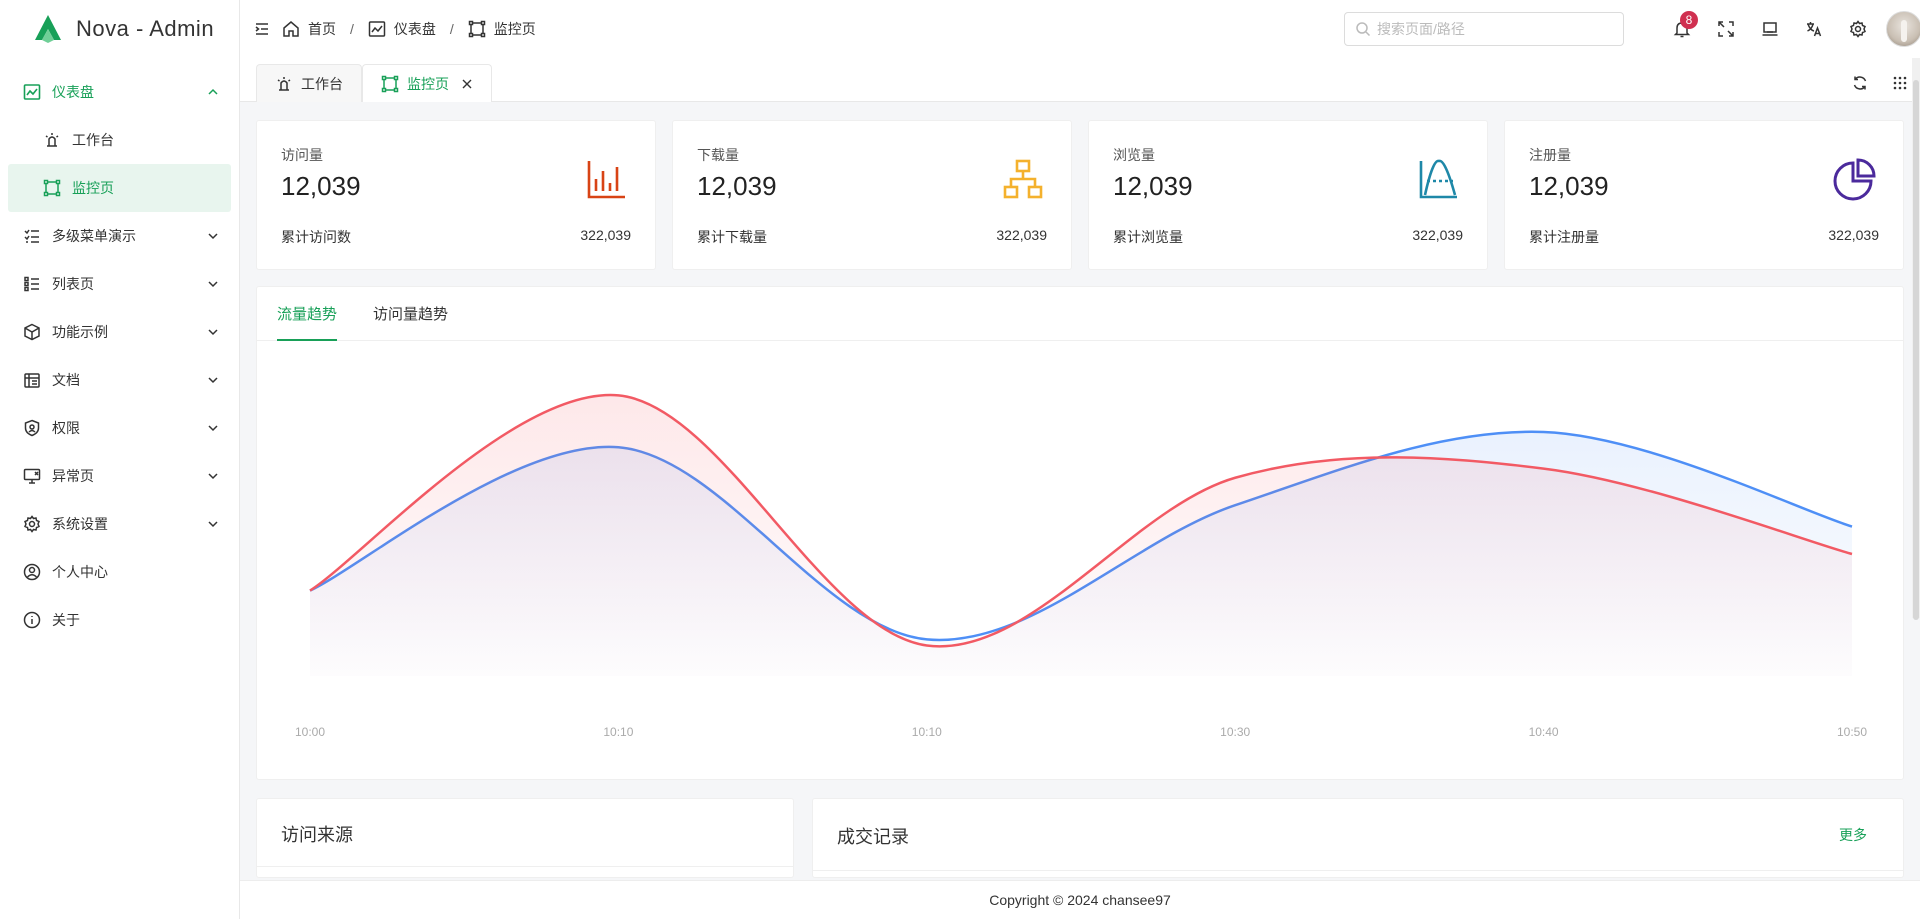 The height and width of the screenshot is (919, 1920). I want to click on list-icon, so click(32, 284).